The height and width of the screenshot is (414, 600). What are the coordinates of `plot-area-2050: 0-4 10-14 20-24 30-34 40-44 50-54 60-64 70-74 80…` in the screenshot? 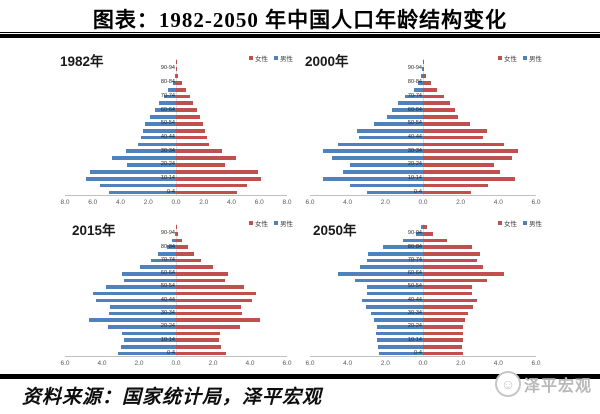 It's located at (423, 290).